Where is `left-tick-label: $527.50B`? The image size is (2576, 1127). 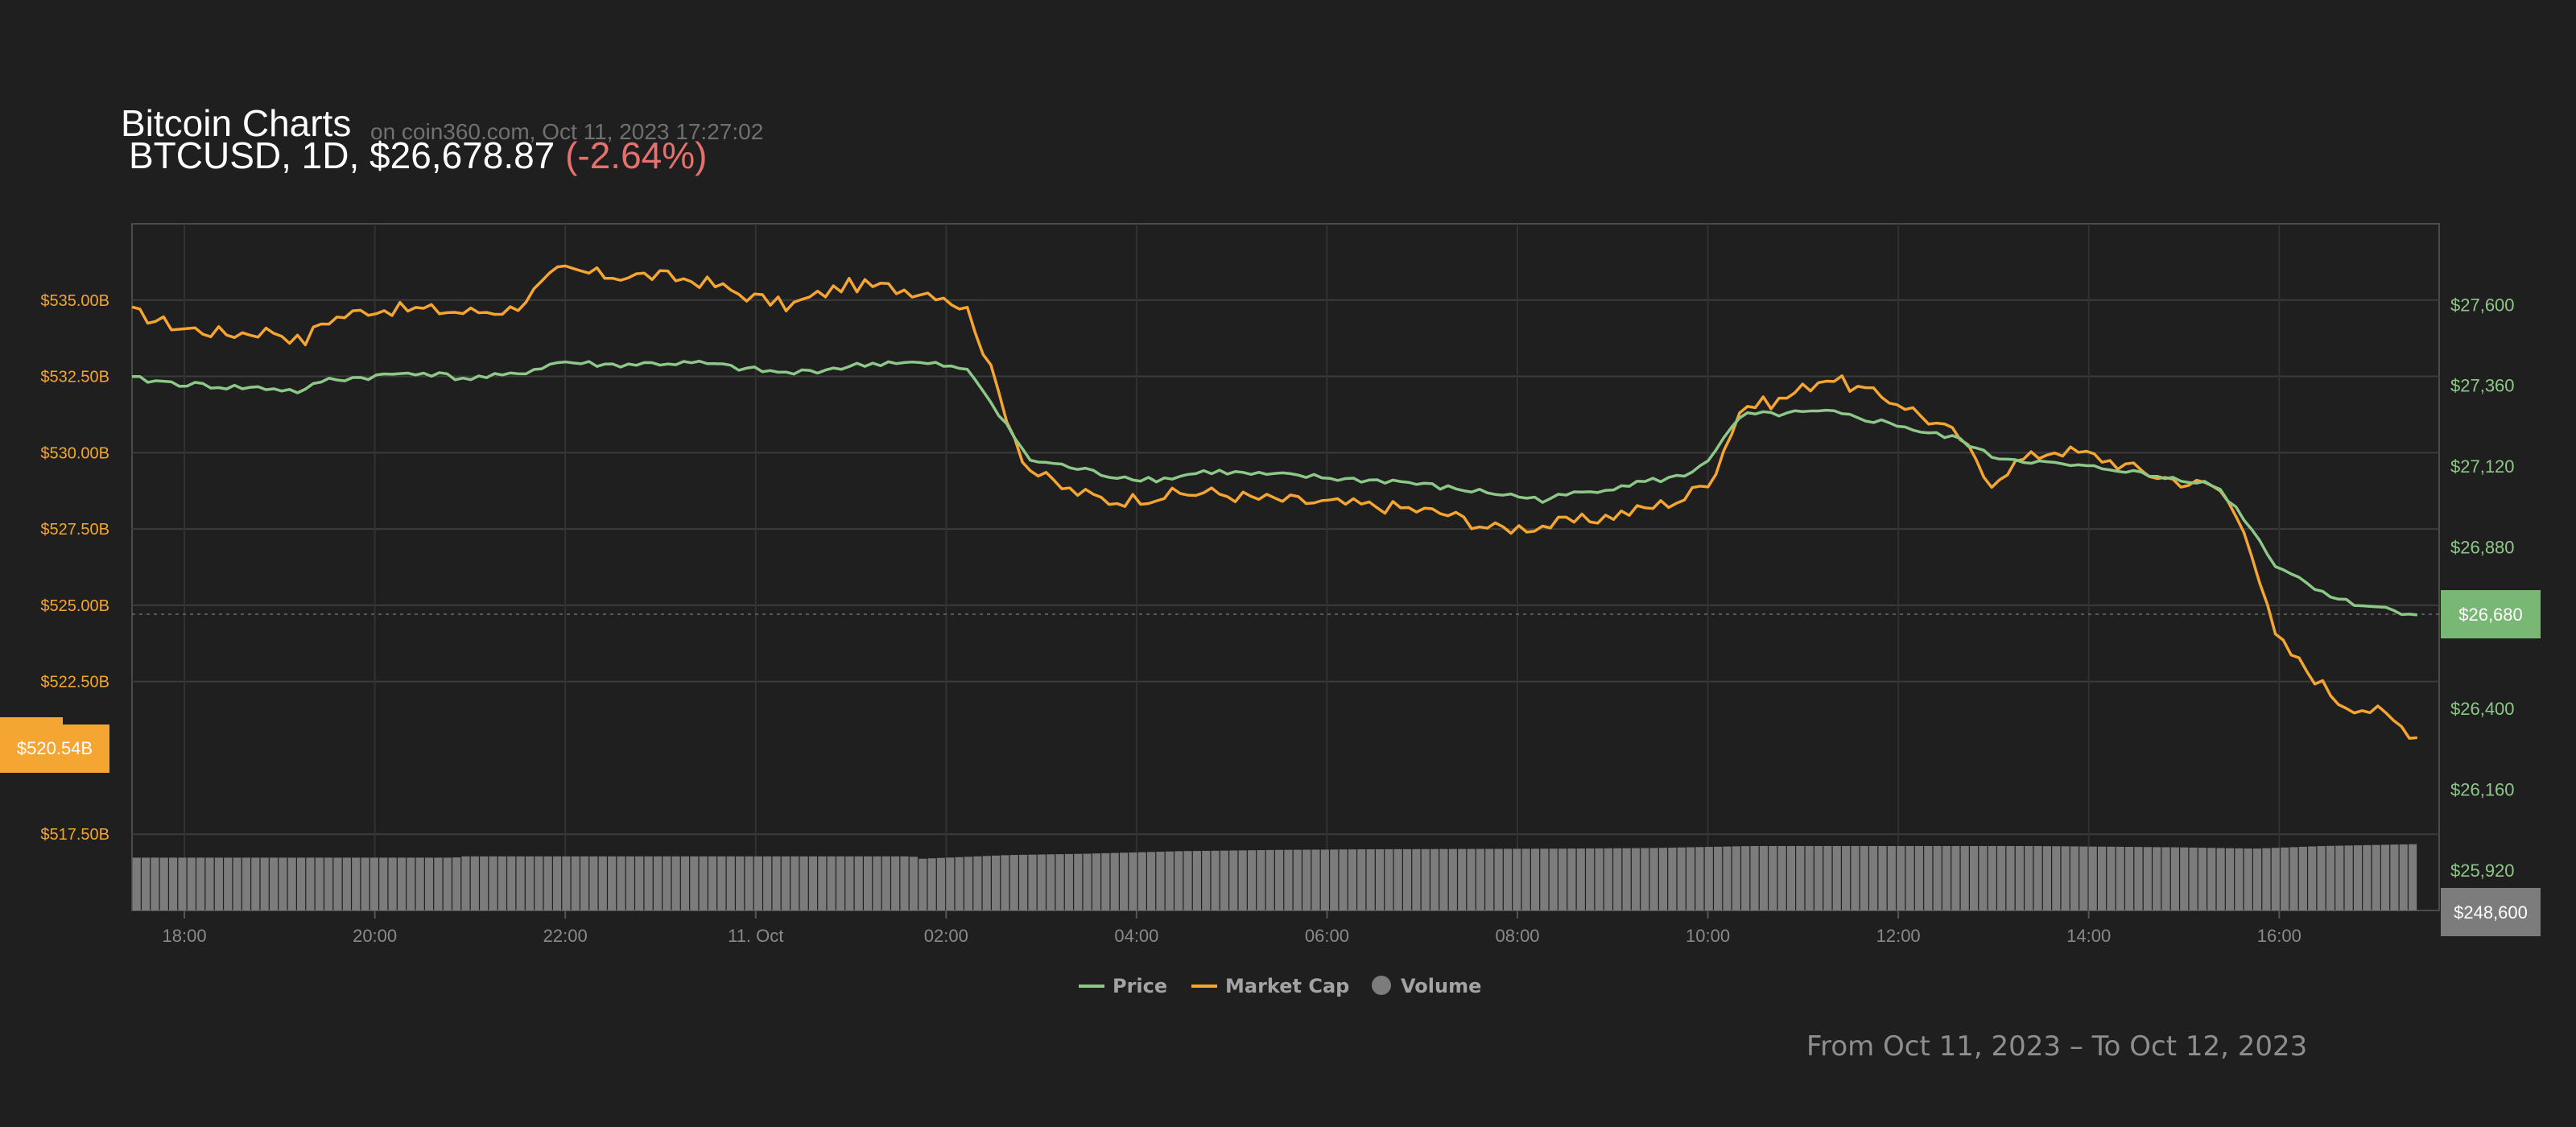 left-tick-label: $527.50B is located at coordinates (74, 530).